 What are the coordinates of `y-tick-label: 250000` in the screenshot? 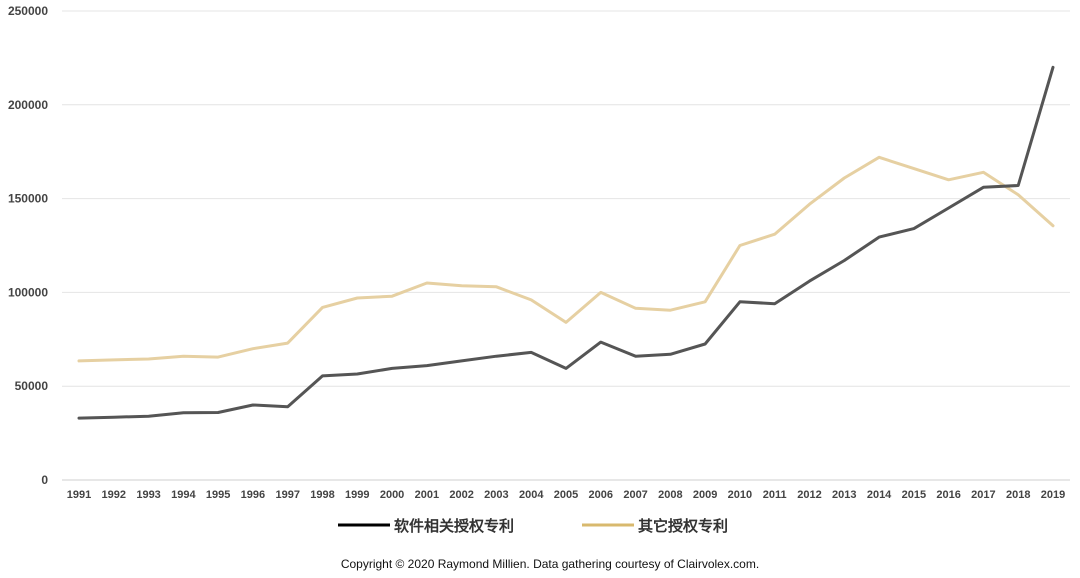 It's located at (28, 11).